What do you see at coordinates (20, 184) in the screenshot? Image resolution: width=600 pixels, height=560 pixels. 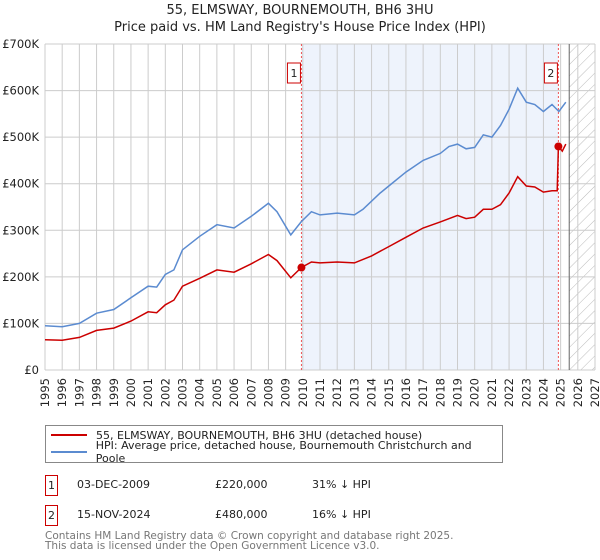 I see `y-tick-label: £400K` at bounding box center [20, 184].